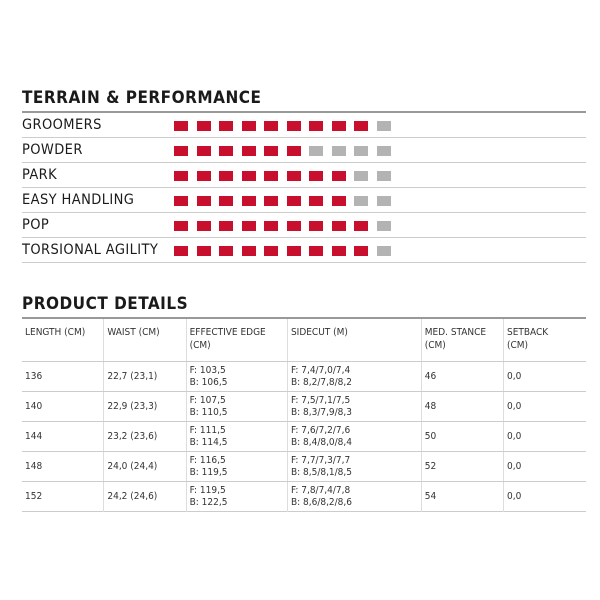 This screenshot has height=600, width=600. Describe the element at coordinates (320, 370) in the screenshot. I see `cell-text: F: 7,4/7,0/7,4` at that location.